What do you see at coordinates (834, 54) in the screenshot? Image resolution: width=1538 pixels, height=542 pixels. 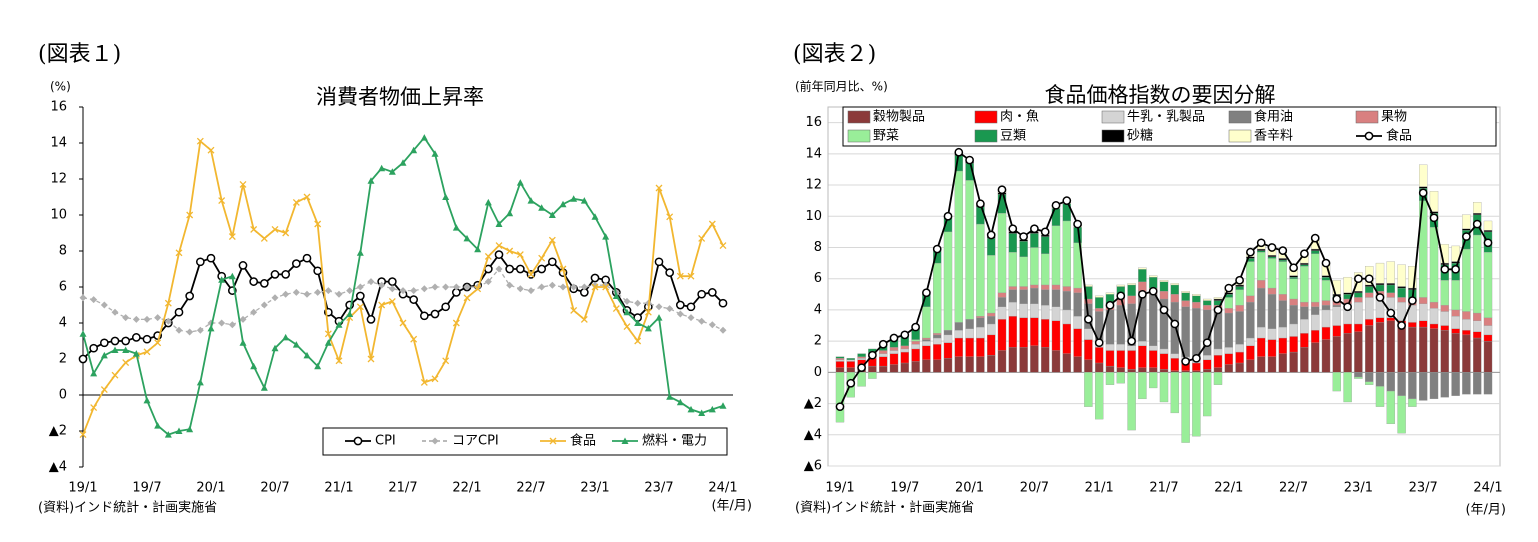 I see `figure-label: (図表２)` at bounding box center [834, 54].